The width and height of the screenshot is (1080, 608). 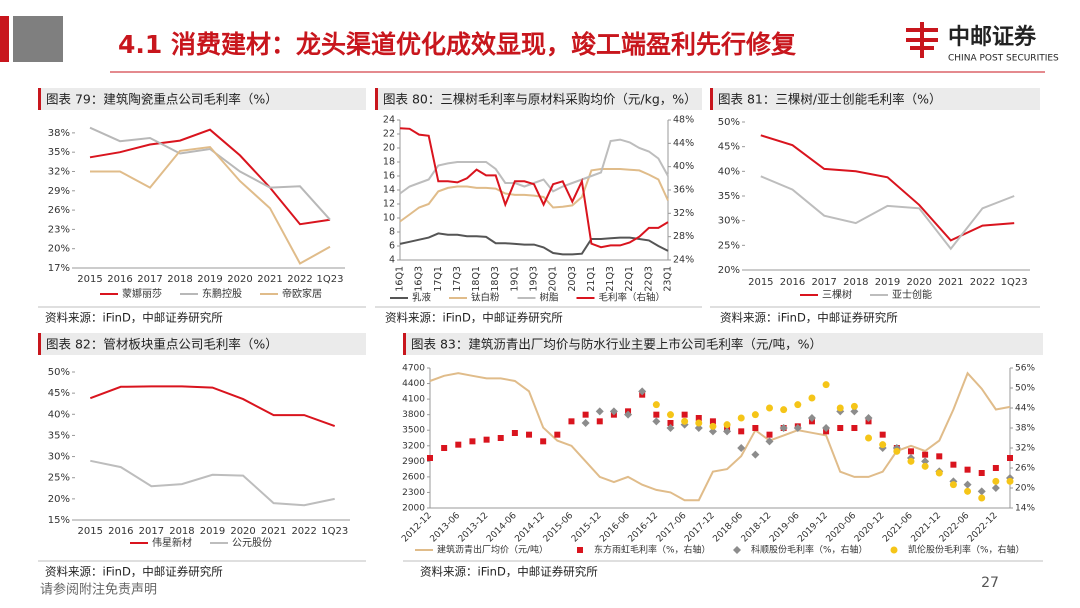 I want to click on y-tick-label: 38%, so click(x=59, y=133).